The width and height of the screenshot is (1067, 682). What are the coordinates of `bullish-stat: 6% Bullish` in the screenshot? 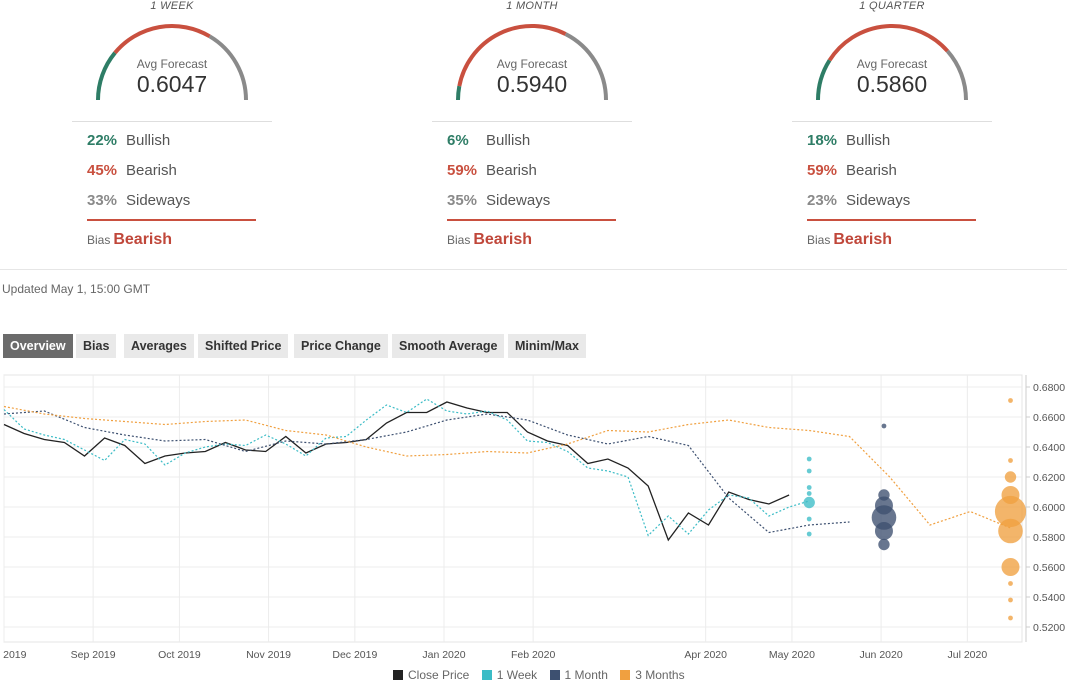 It's located at (488, 140).